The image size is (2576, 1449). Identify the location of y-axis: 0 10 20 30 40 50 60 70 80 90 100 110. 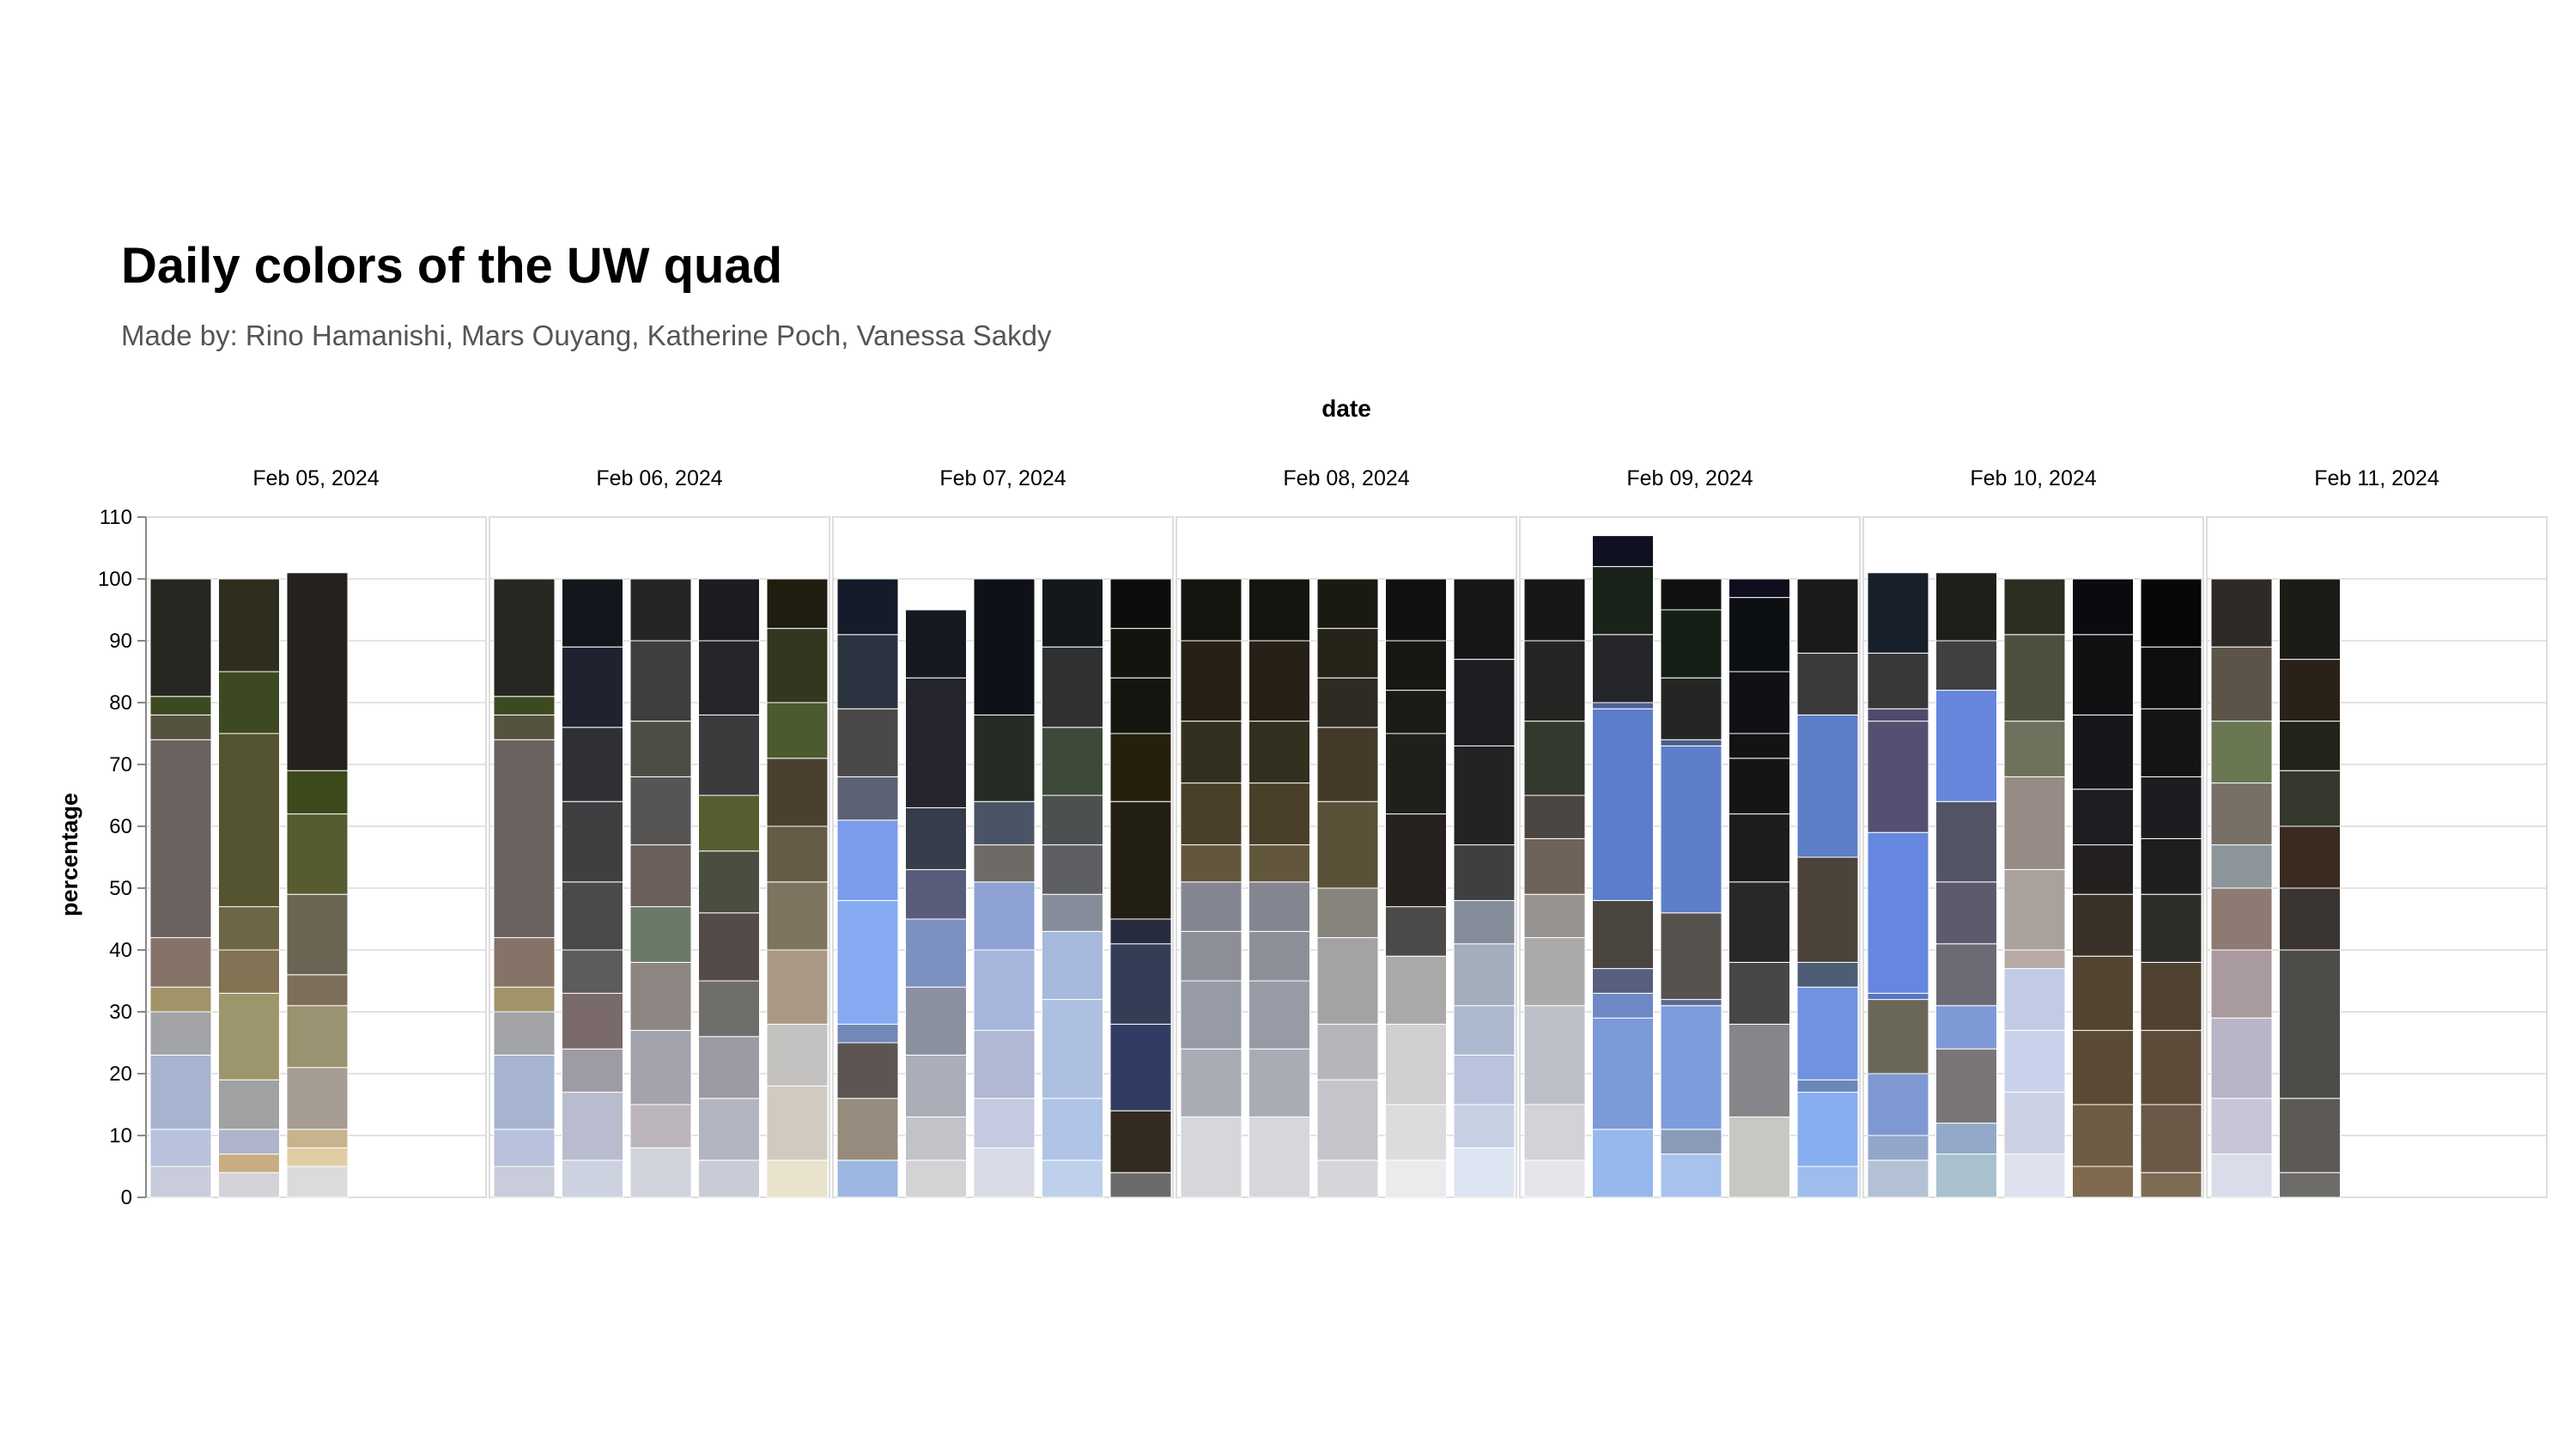
(123, 857).